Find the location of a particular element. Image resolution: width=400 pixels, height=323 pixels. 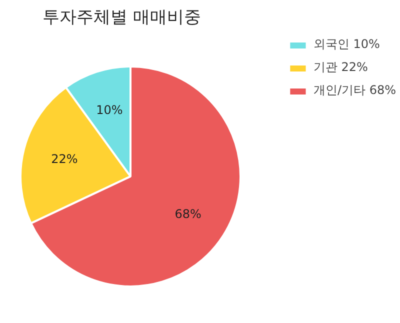

legend-label: 외국인 10% is located at coordinates (346, 44).